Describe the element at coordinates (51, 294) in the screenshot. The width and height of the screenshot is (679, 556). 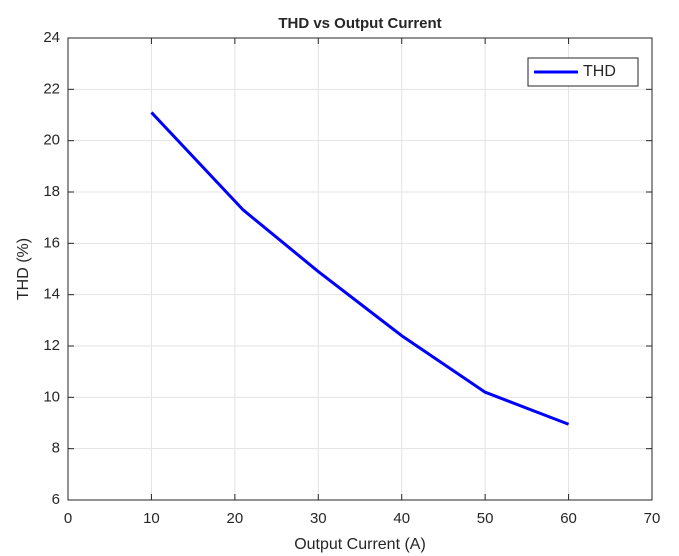
I see `y-tick-label: 14` at that location.